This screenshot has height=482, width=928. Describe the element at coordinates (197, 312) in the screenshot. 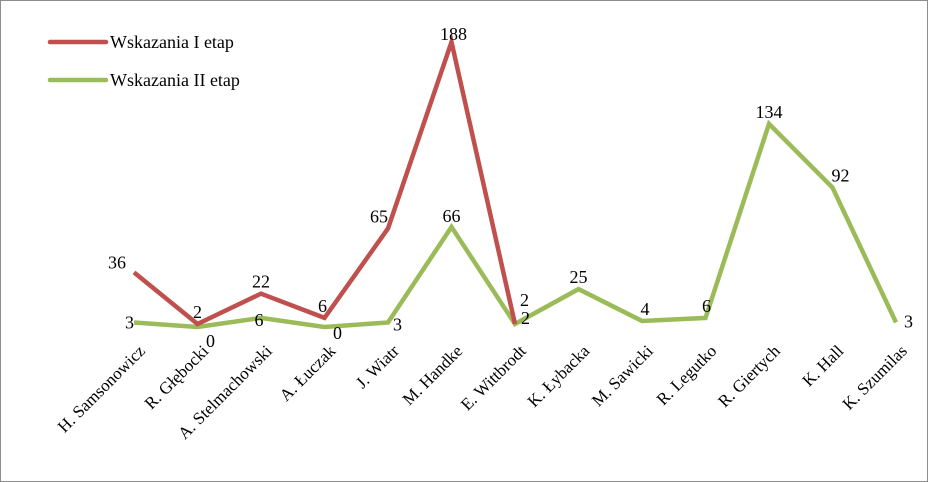

I see `data-label-s1-2: 2` at that location.